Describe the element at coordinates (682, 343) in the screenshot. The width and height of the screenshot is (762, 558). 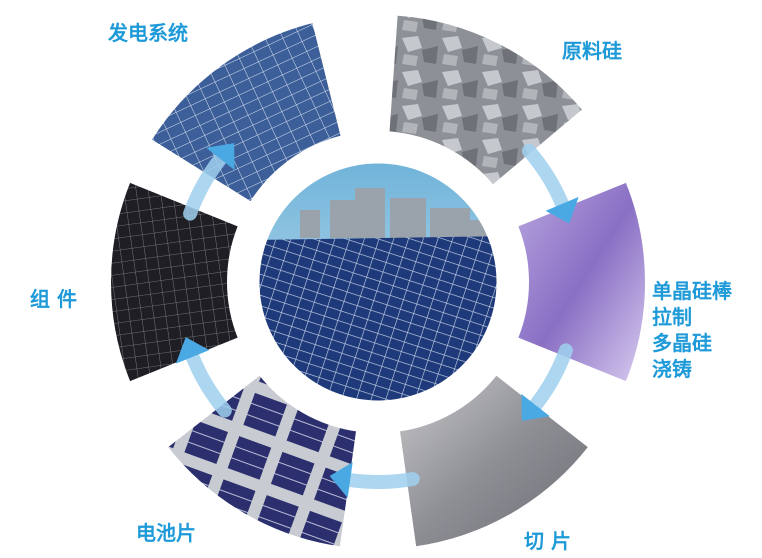
I see `node-label: 多晶硅` at that location.